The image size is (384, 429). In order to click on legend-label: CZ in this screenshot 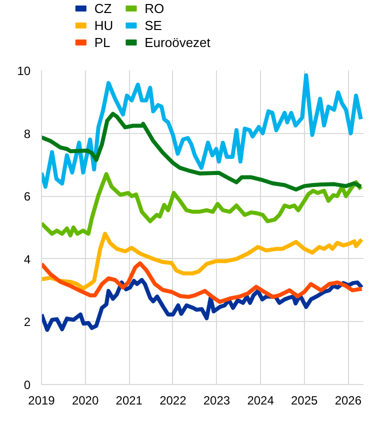, I will do `click(103, 8)`.